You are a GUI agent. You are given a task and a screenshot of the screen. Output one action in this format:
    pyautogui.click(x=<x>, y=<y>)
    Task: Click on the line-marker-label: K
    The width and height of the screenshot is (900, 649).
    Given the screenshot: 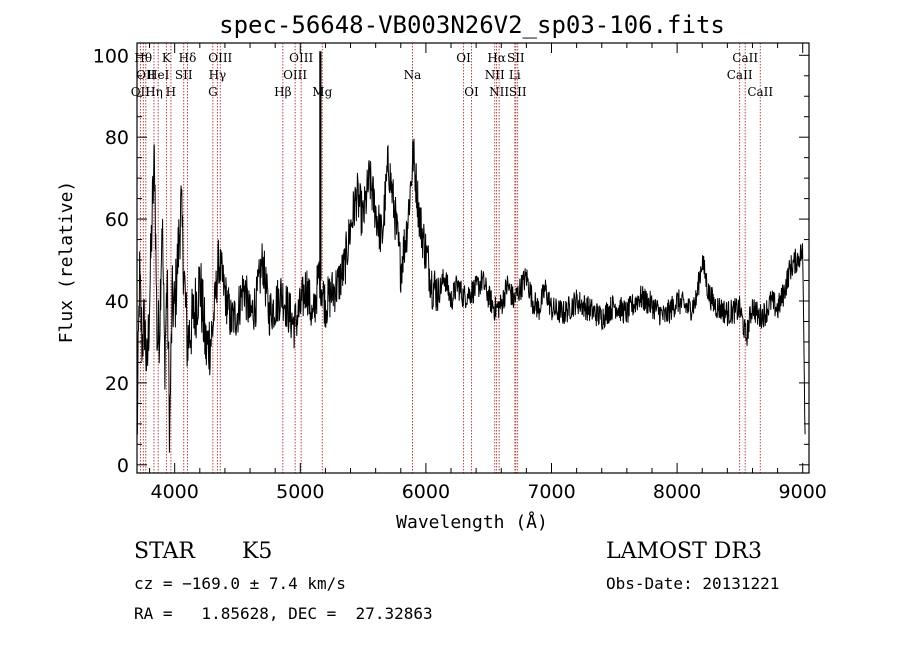 What is the action you would take?
    pyautogui.click(x=167, y=58)
    